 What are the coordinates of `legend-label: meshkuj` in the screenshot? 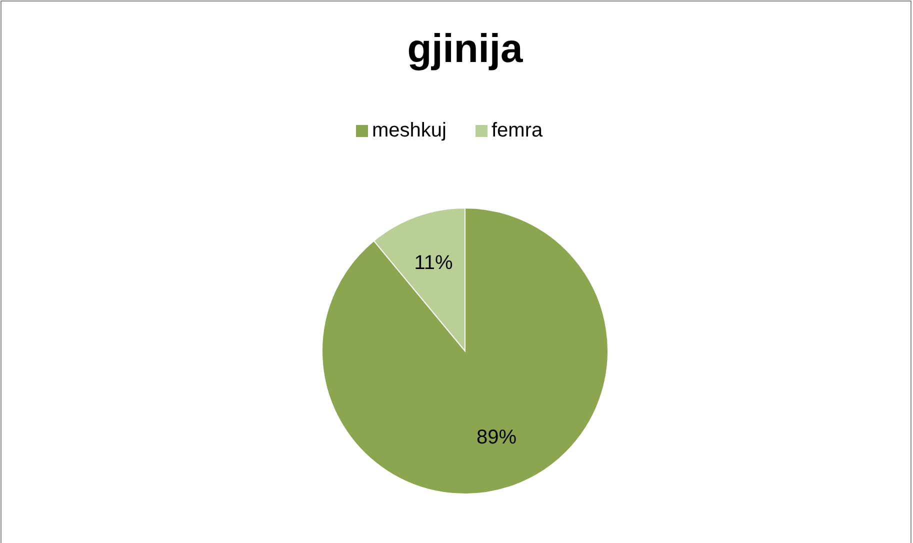 It's located at (409, 130).